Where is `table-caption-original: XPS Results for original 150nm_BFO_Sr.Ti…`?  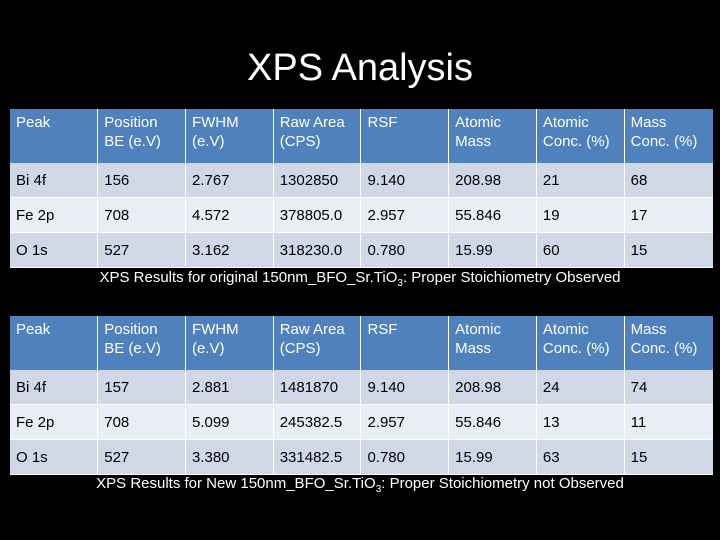
table-caption-original: XPS Results for original 150nm_BFO_Sr.Ti… is located at coordinates (360, 281).